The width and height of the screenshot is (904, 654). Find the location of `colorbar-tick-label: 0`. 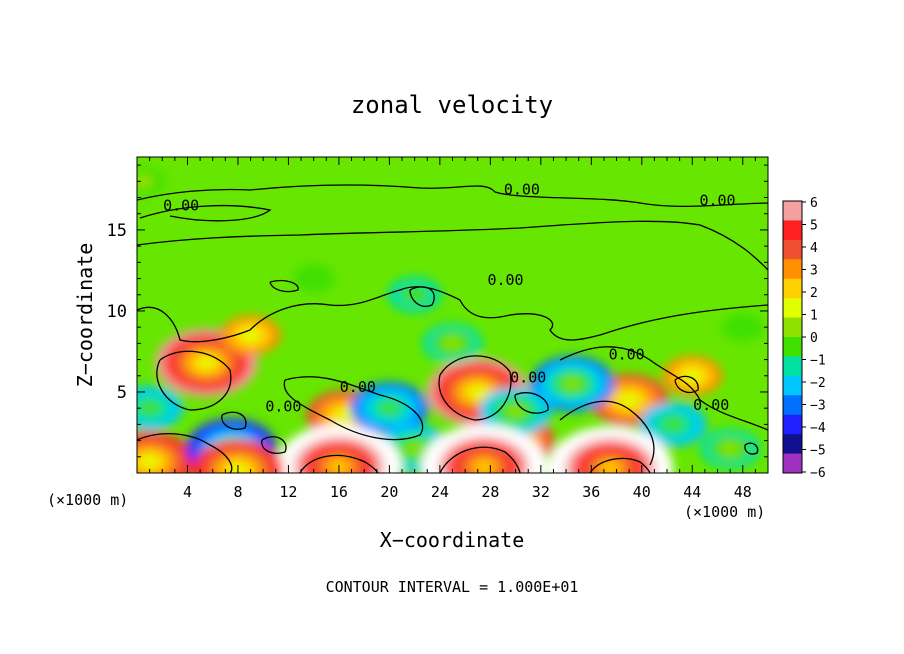

colorbar-tick-label: 0 is located at coordinates (814, 338).